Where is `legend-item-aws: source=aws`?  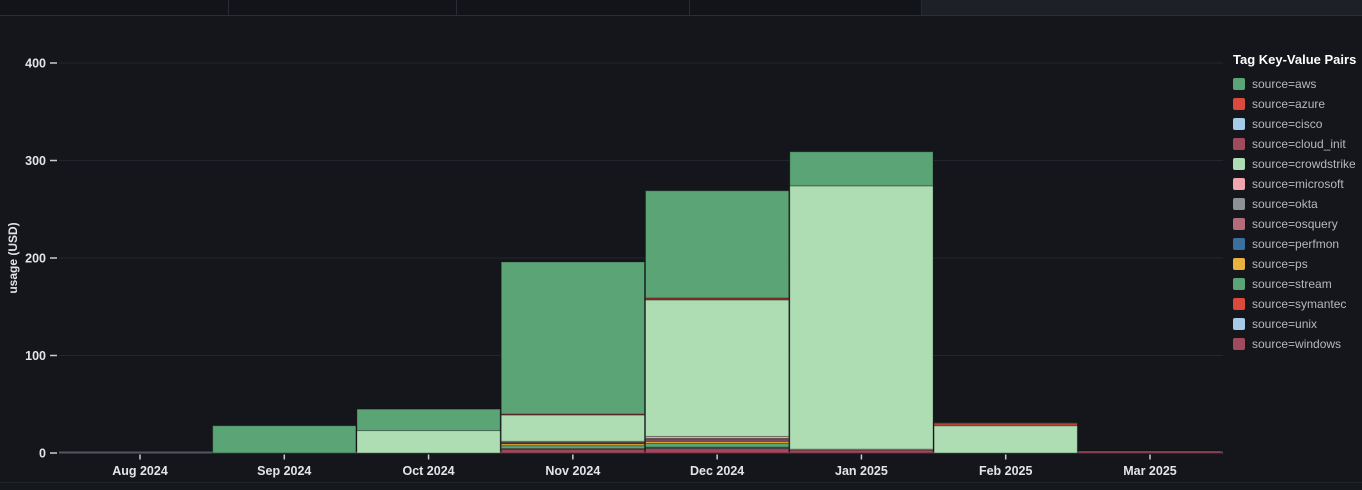 legend-item-aws: source=aws is located at coordinates (1297, 84).